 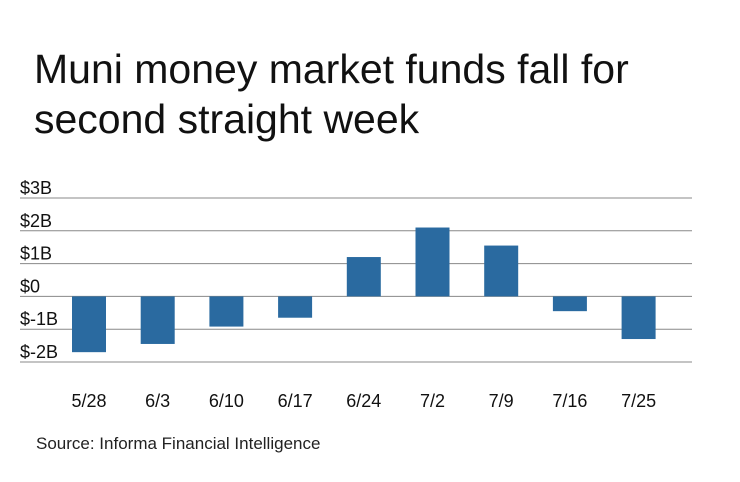 What do you see at coordinates (227, 119) in the screenshot?
I see `chart-title-line-2: second straight week` at bounding box center [227, 119].